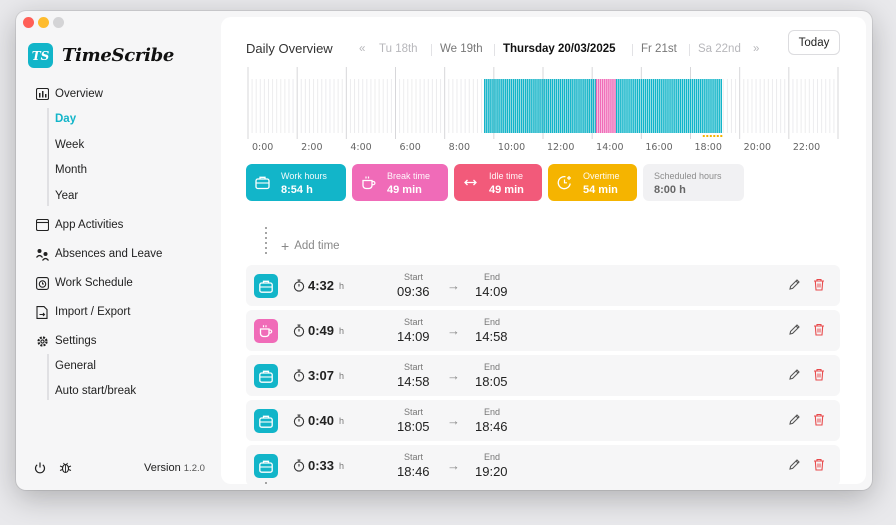 This screenshot has width=896, height=525. What do you see at coordinates (689, 50) in the screenshot?
I see `divider` at bounding box center [689, 50].